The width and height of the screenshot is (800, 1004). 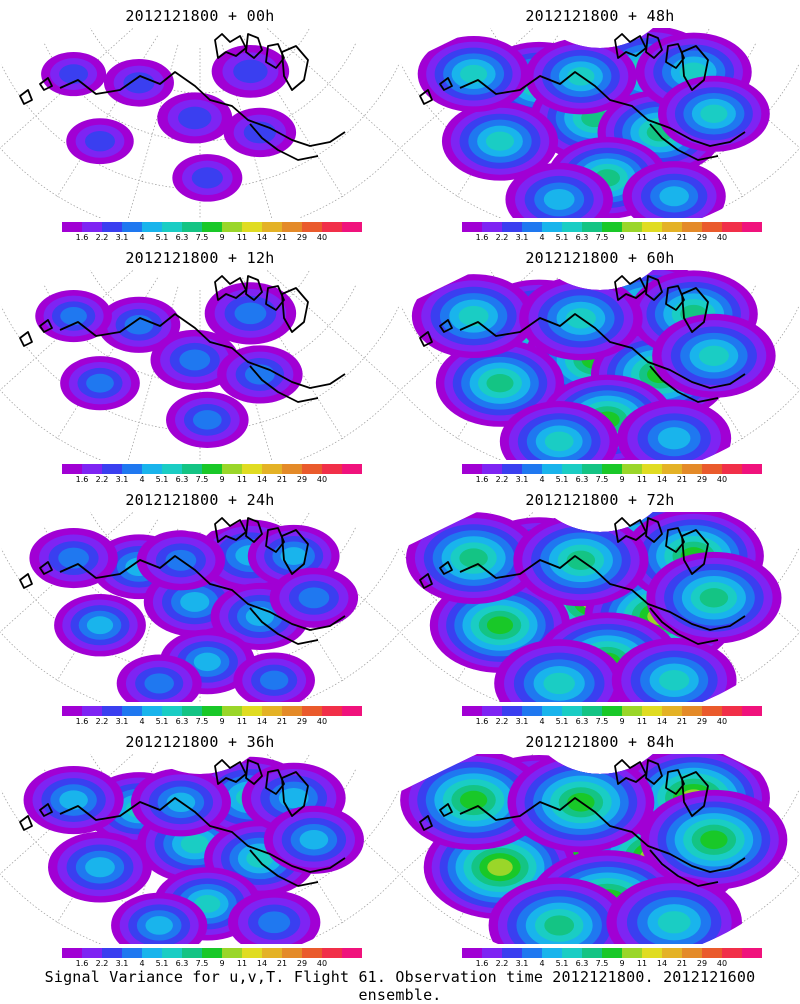 I want to click on panel-title: 2012121800 + 36h, so click(x=200, y=742).